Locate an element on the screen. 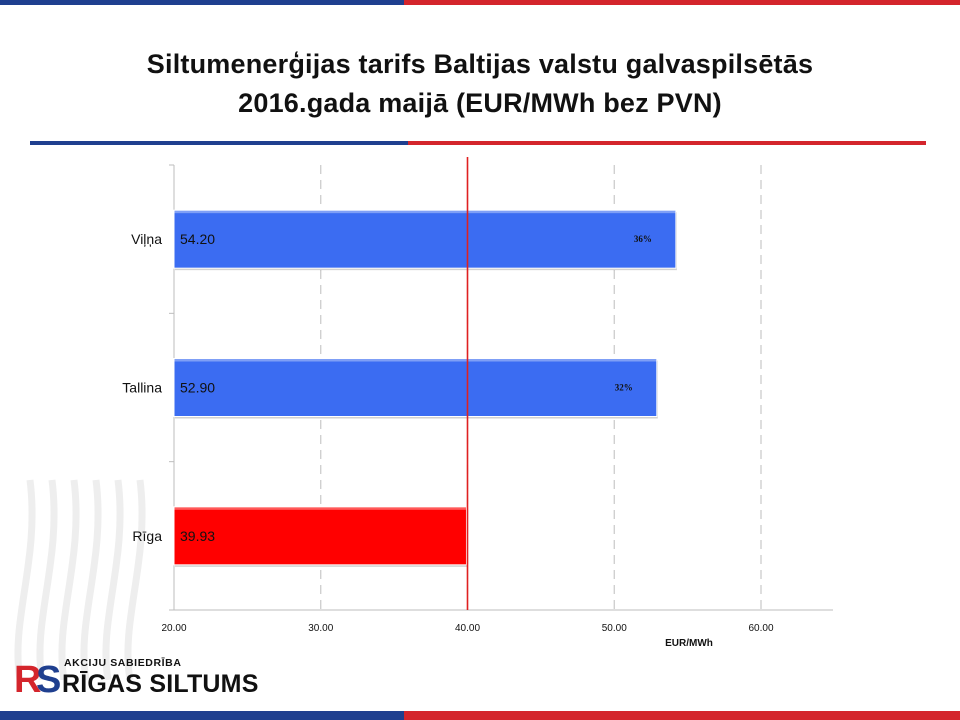 The width and height of the screenshot is (960, 720). background-swirl-decoration is located at coordinates (80, 579).